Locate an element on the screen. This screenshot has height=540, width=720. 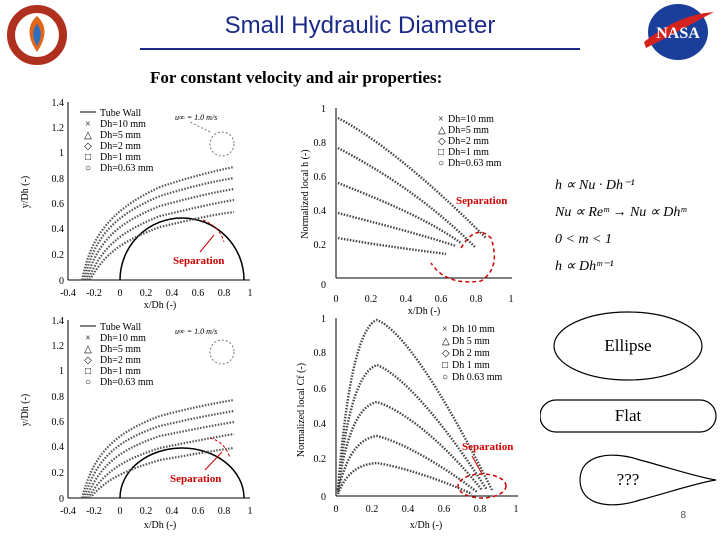
y-axis-label: Normalized local Cf (-) is located at coordinates (301, 410).